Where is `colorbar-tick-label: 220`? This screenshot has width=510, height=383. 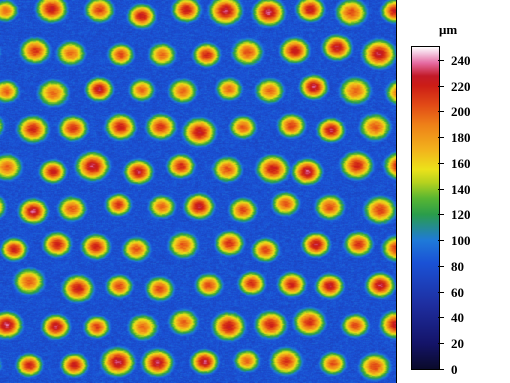 colorbar-tick-label: 220 is located at coordinates (461, 86).